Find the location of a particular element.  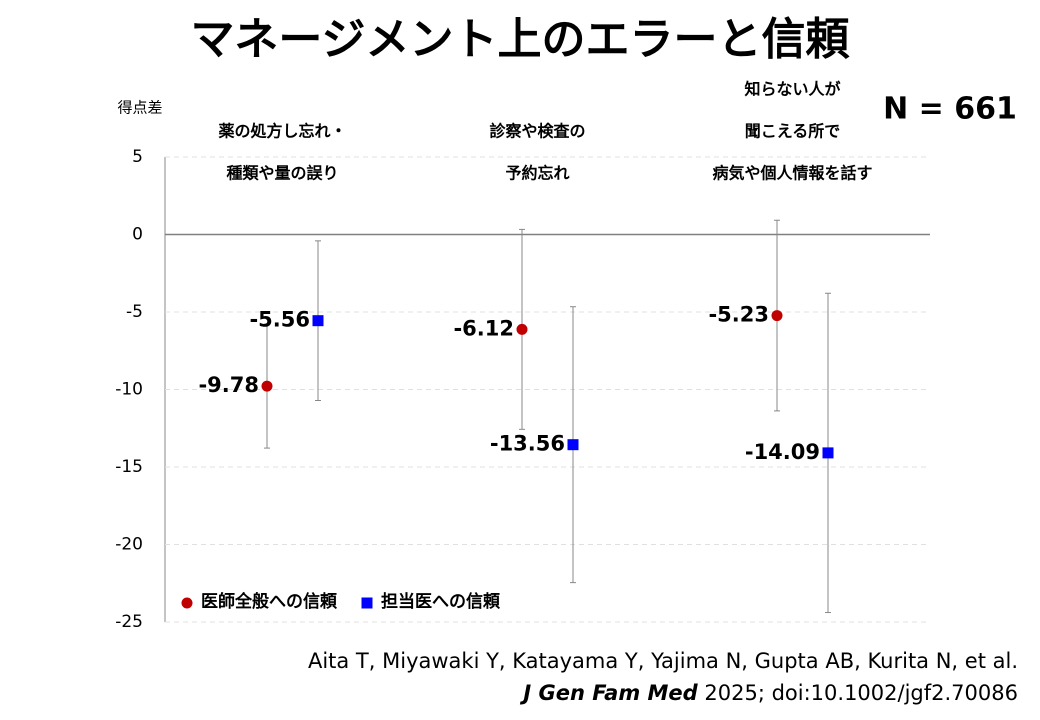

y-tick-label: -10 is located at coordinates (129, 390).